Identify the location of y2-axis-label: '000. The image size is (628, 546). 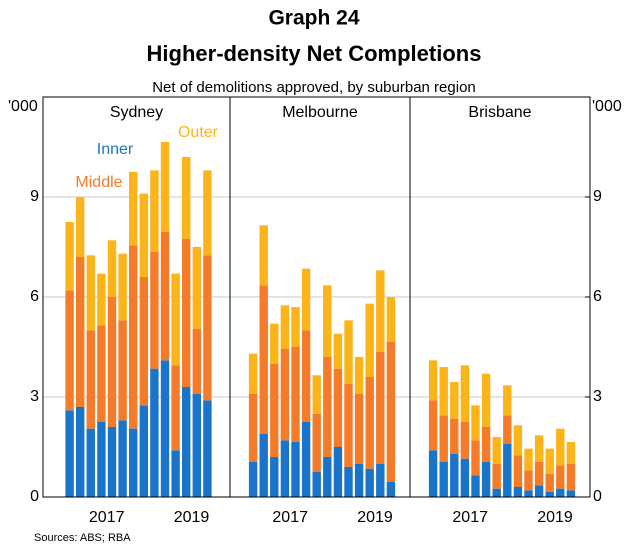
(607, 106).